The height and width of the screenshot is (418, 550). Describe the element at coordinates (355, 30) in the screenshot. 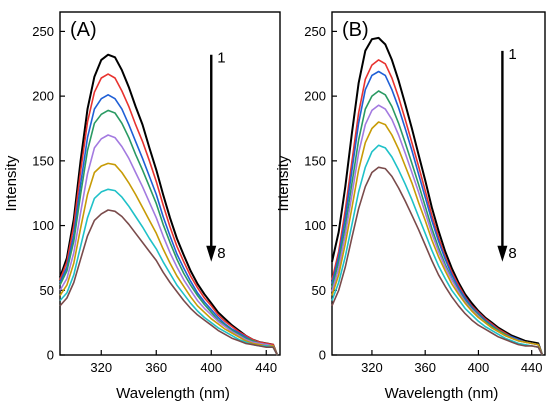

I see `panel-label: (B)` at that location.